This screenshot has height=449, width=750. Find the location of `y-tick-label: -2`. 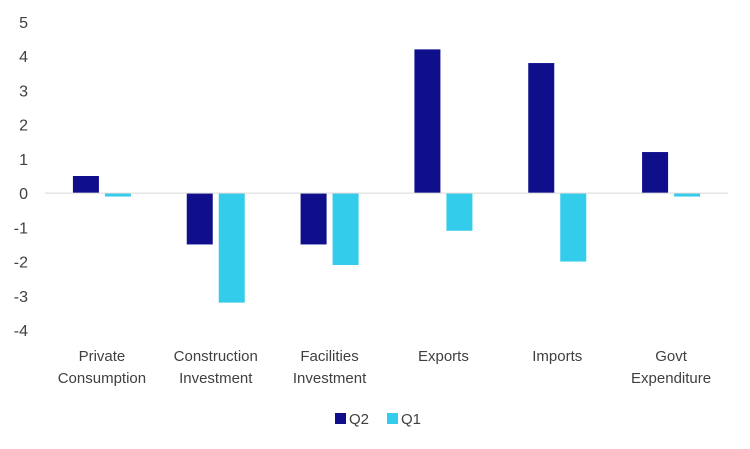

y-tick-label: -2 is located at coordinates (21, 263).